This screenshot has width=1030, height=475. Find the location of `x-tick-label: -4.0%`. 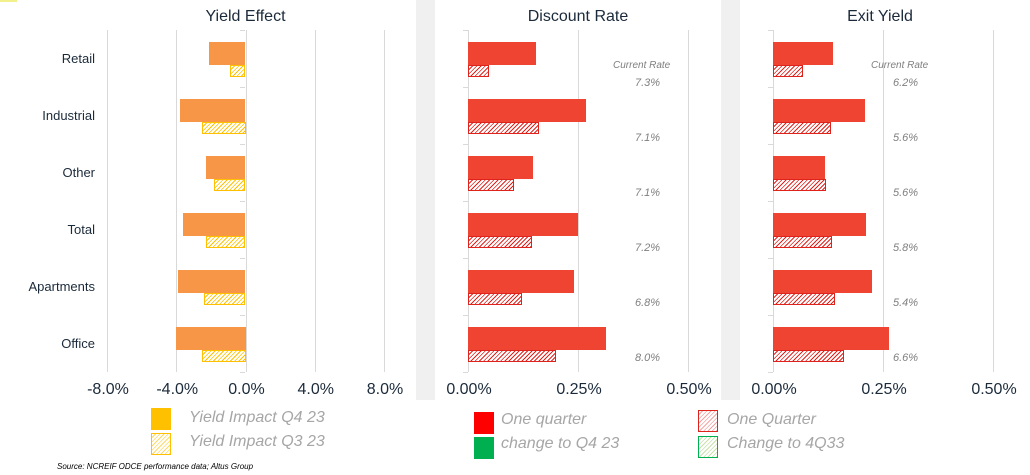

x-tick-label: -4.0% is located at coordinates (177, 389).